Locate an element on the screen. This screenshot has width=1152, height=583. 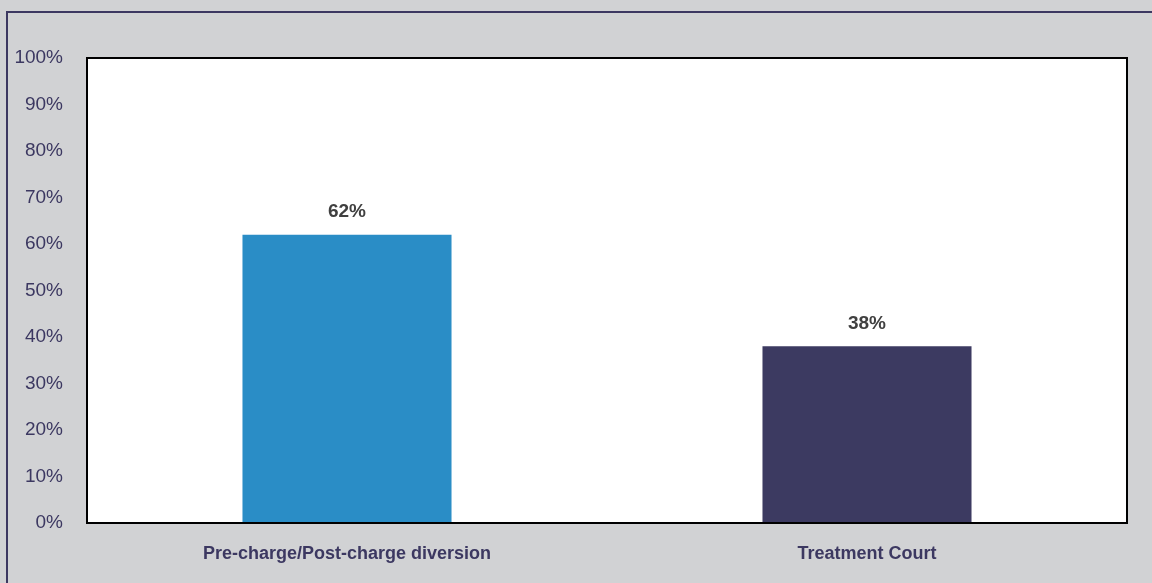
y-tick-label: 100% is located at coordinates (39, 57).